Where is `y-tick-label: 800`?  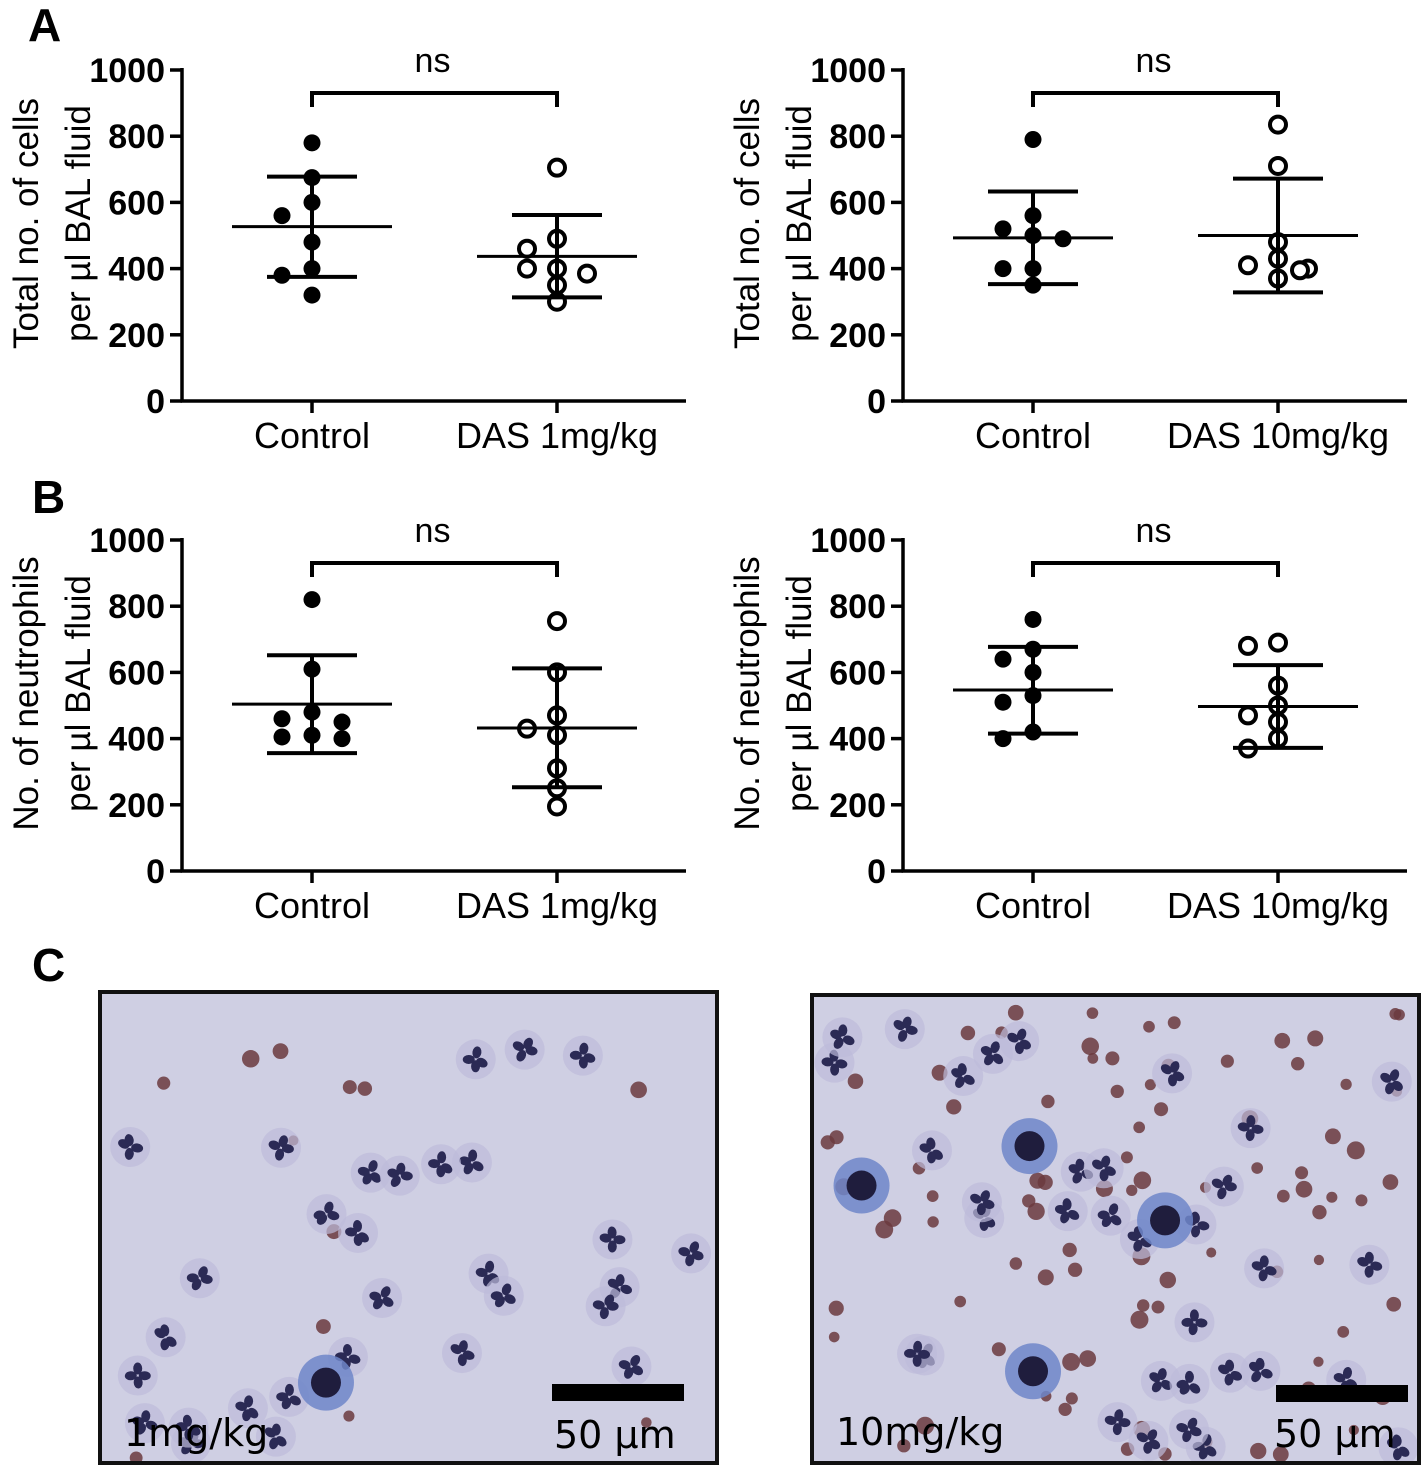 y-tick-label: 800 is located at coordinates (136, 137).